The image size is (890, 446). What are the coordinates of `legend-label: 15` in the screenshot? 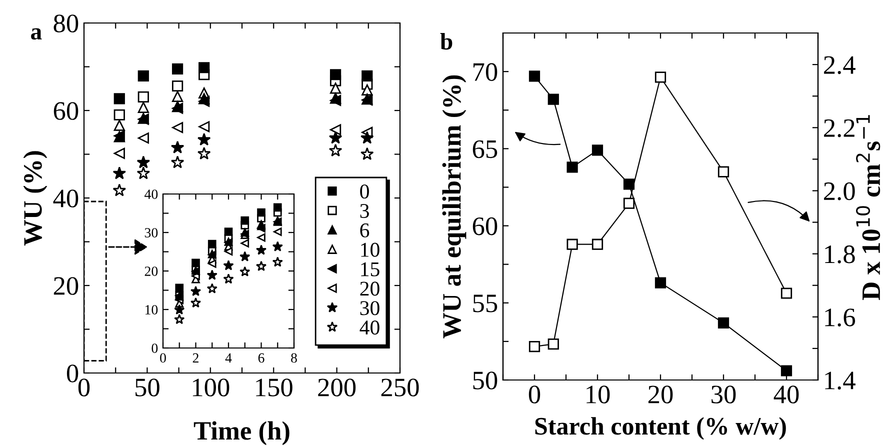 It's located at (370, 269).